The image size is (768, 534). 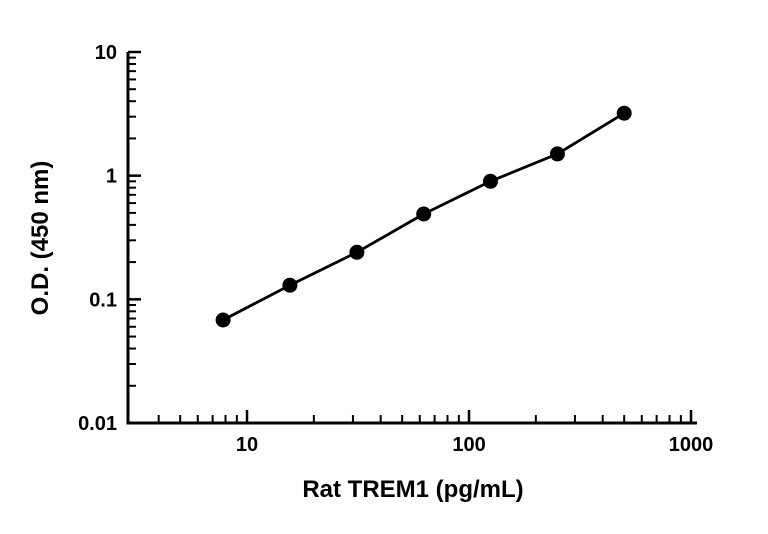 I want to click on y-axis-title: O.D. (450 nm), so click(x=40, y=238).